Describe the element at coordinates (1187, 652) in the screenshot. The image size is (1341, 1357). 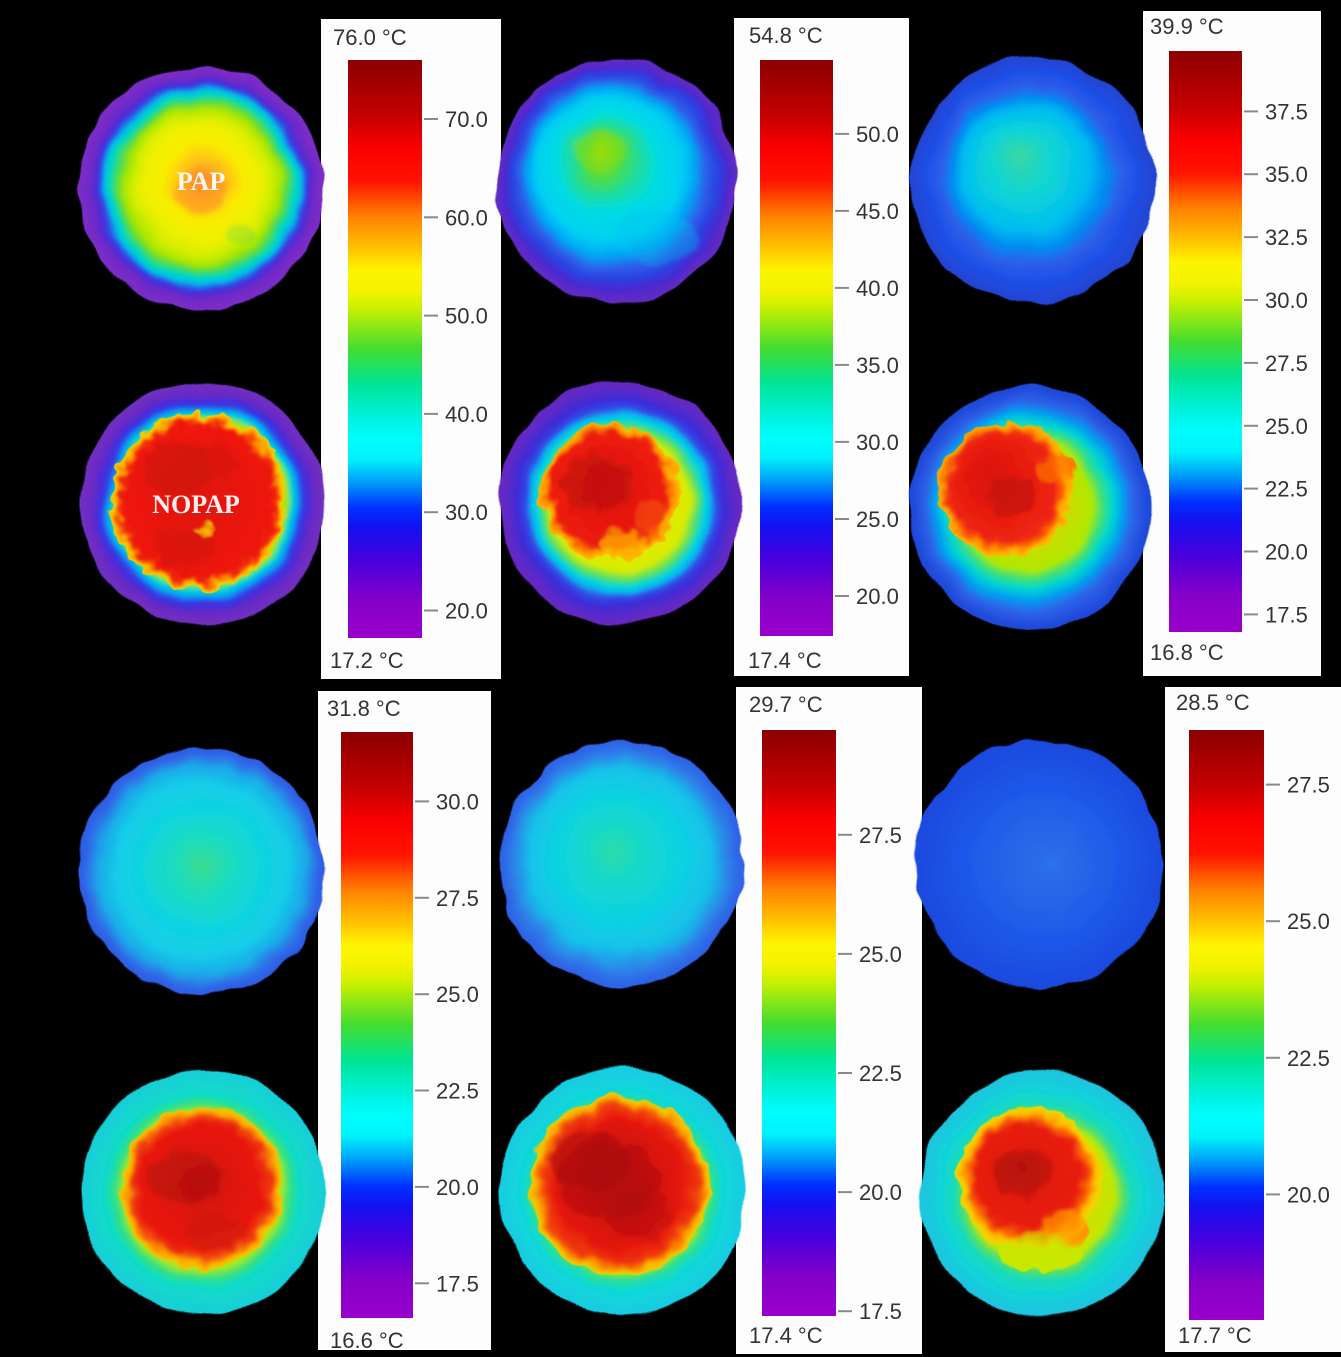
I see `svg-text: 16.8 °C` at that location.